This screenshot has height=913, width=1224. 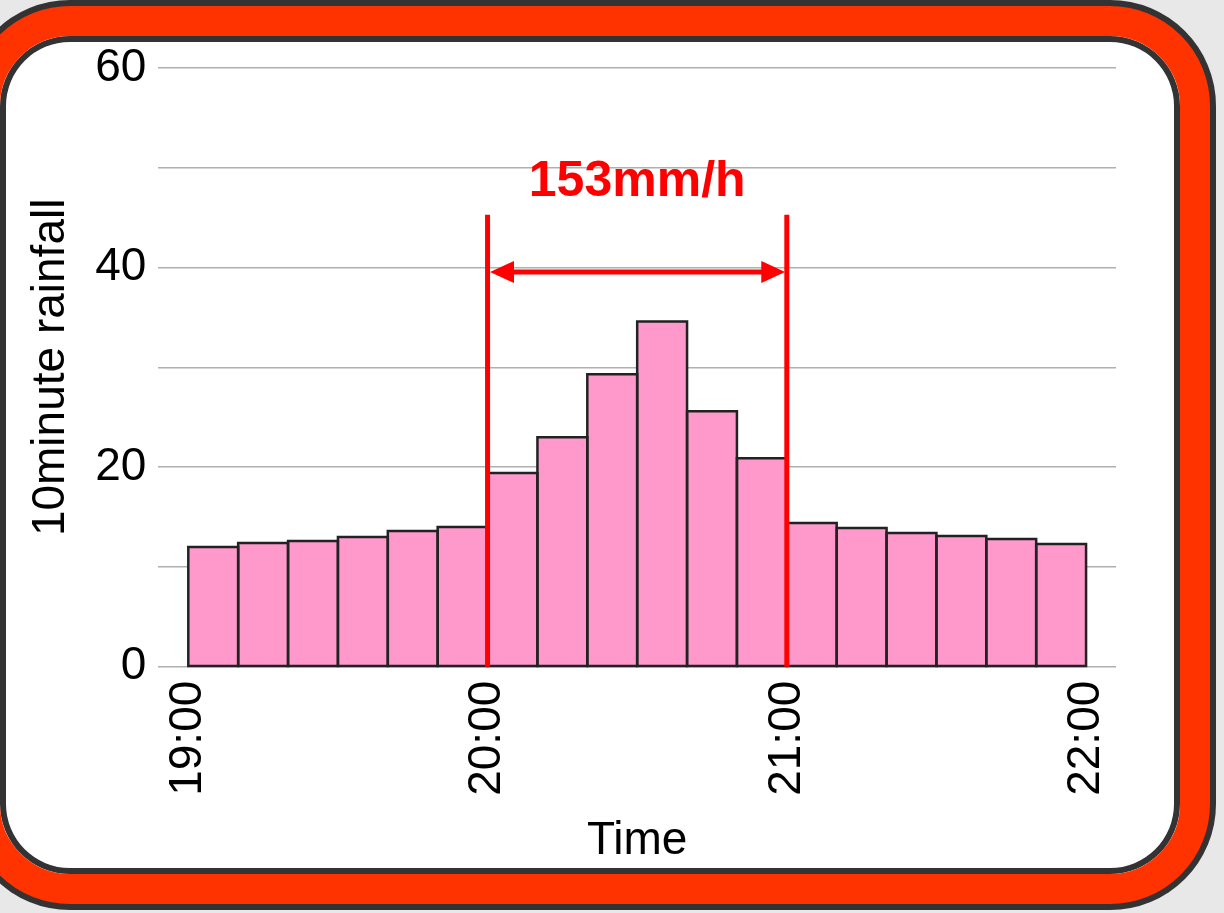 I want to click on y-axis-title: 10minute rainfall, so click(x=48, y=367).